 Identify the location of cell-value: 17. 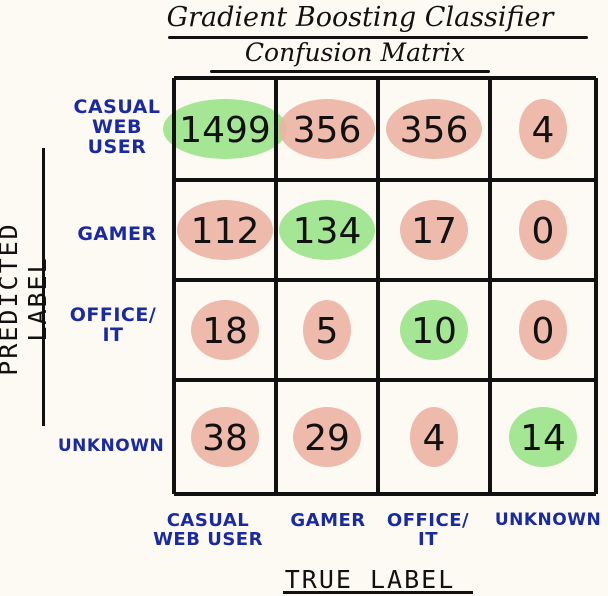
(434, 231).